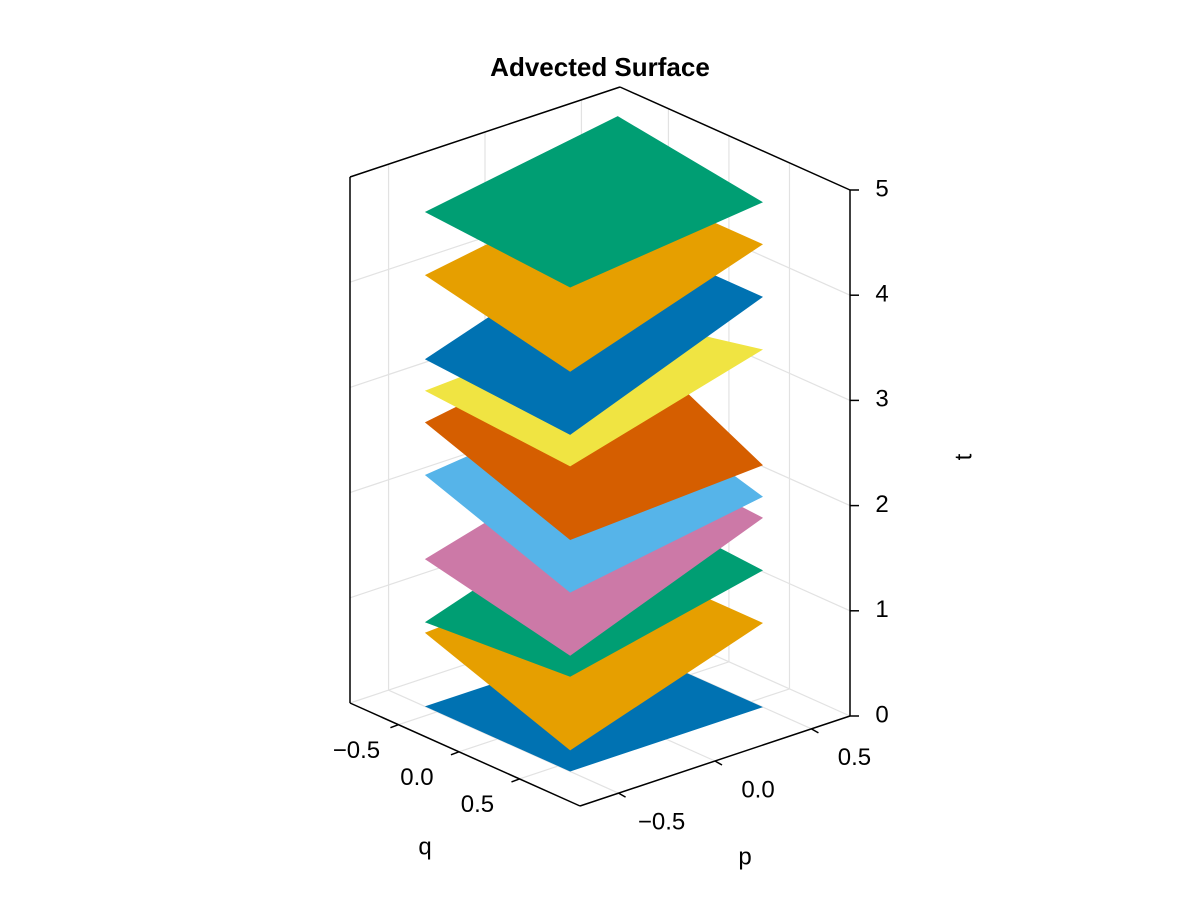  Describe the element at coordinates (881, 609) in the screenshot. I see `t-tick-label: 1` at that location.